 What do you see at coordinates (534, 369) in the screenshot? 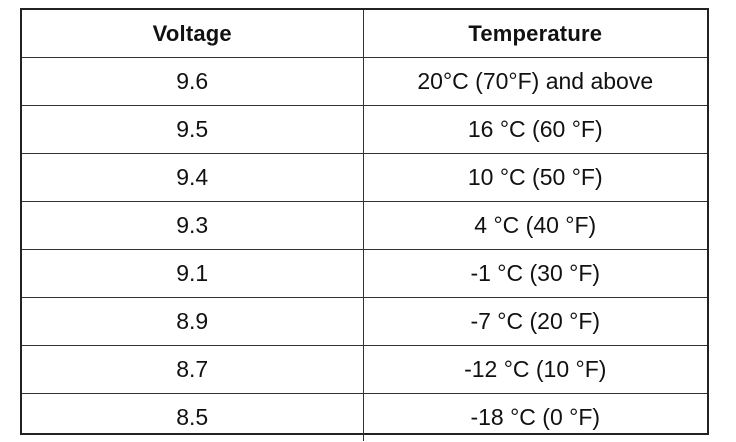
I see `temperature-cell: -12 °C (10 °F)` at bounding box center [534, 369].